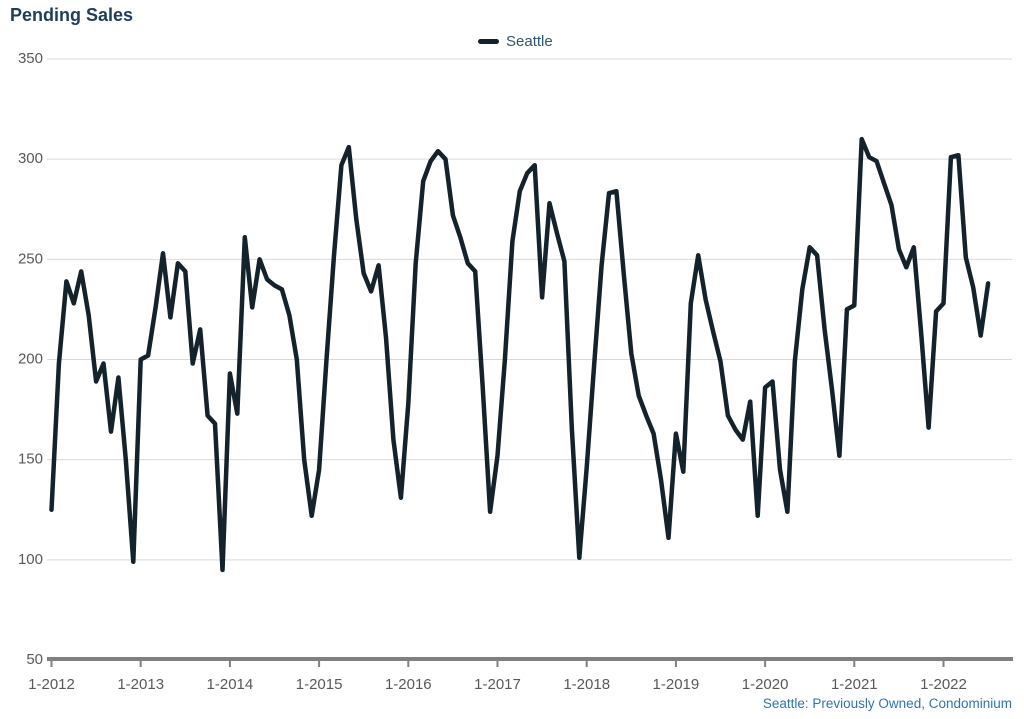 This screenshot has width=1024, height=719. I want to click on x-axis-label-1-2013: 1-2013, so click(140, 684).